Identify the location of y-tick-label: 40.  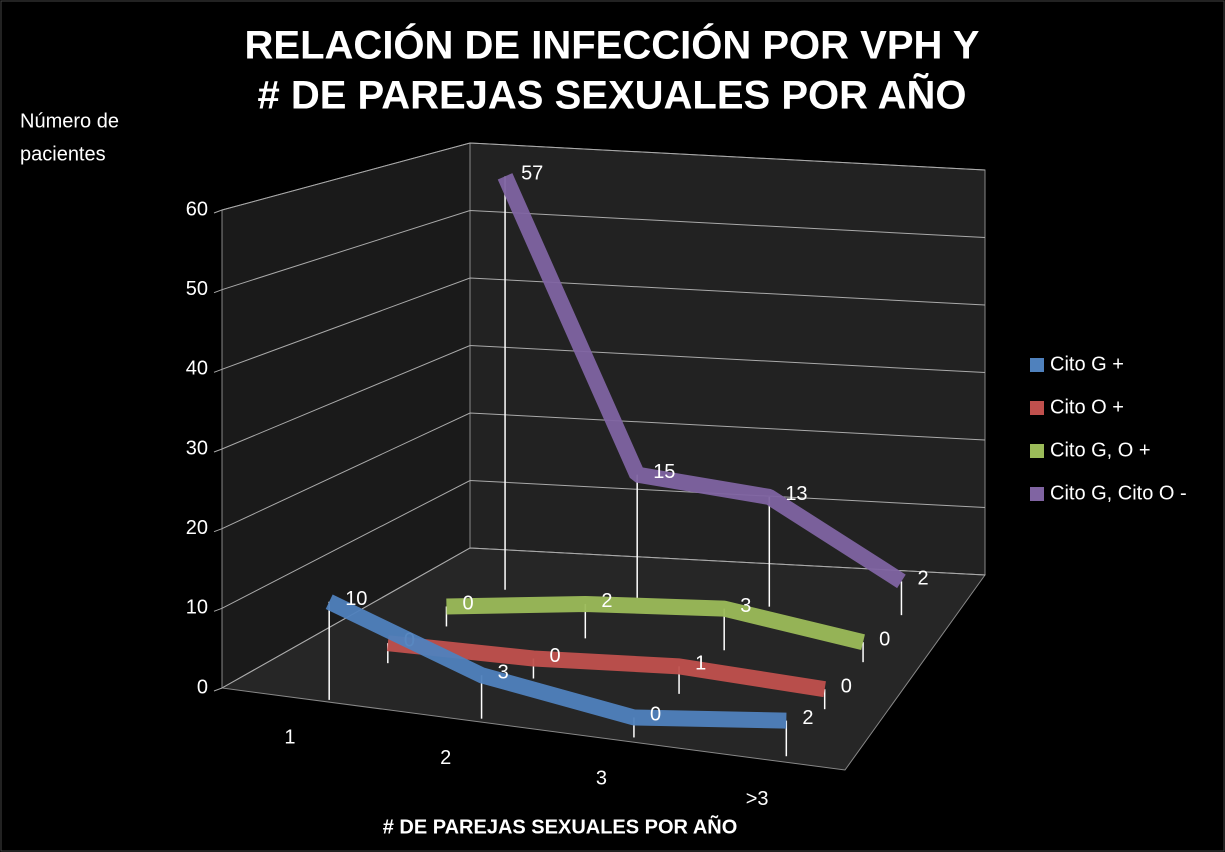
(197, 369).